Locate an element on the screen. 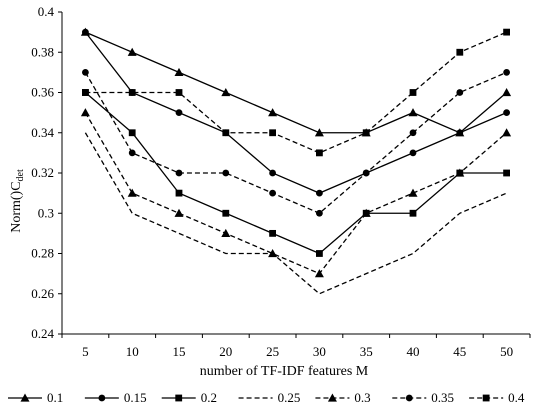 Image resolution: width=550 pixels, height=414 pixels. legend-item: 0.3 is located at coordinates (343, 397).